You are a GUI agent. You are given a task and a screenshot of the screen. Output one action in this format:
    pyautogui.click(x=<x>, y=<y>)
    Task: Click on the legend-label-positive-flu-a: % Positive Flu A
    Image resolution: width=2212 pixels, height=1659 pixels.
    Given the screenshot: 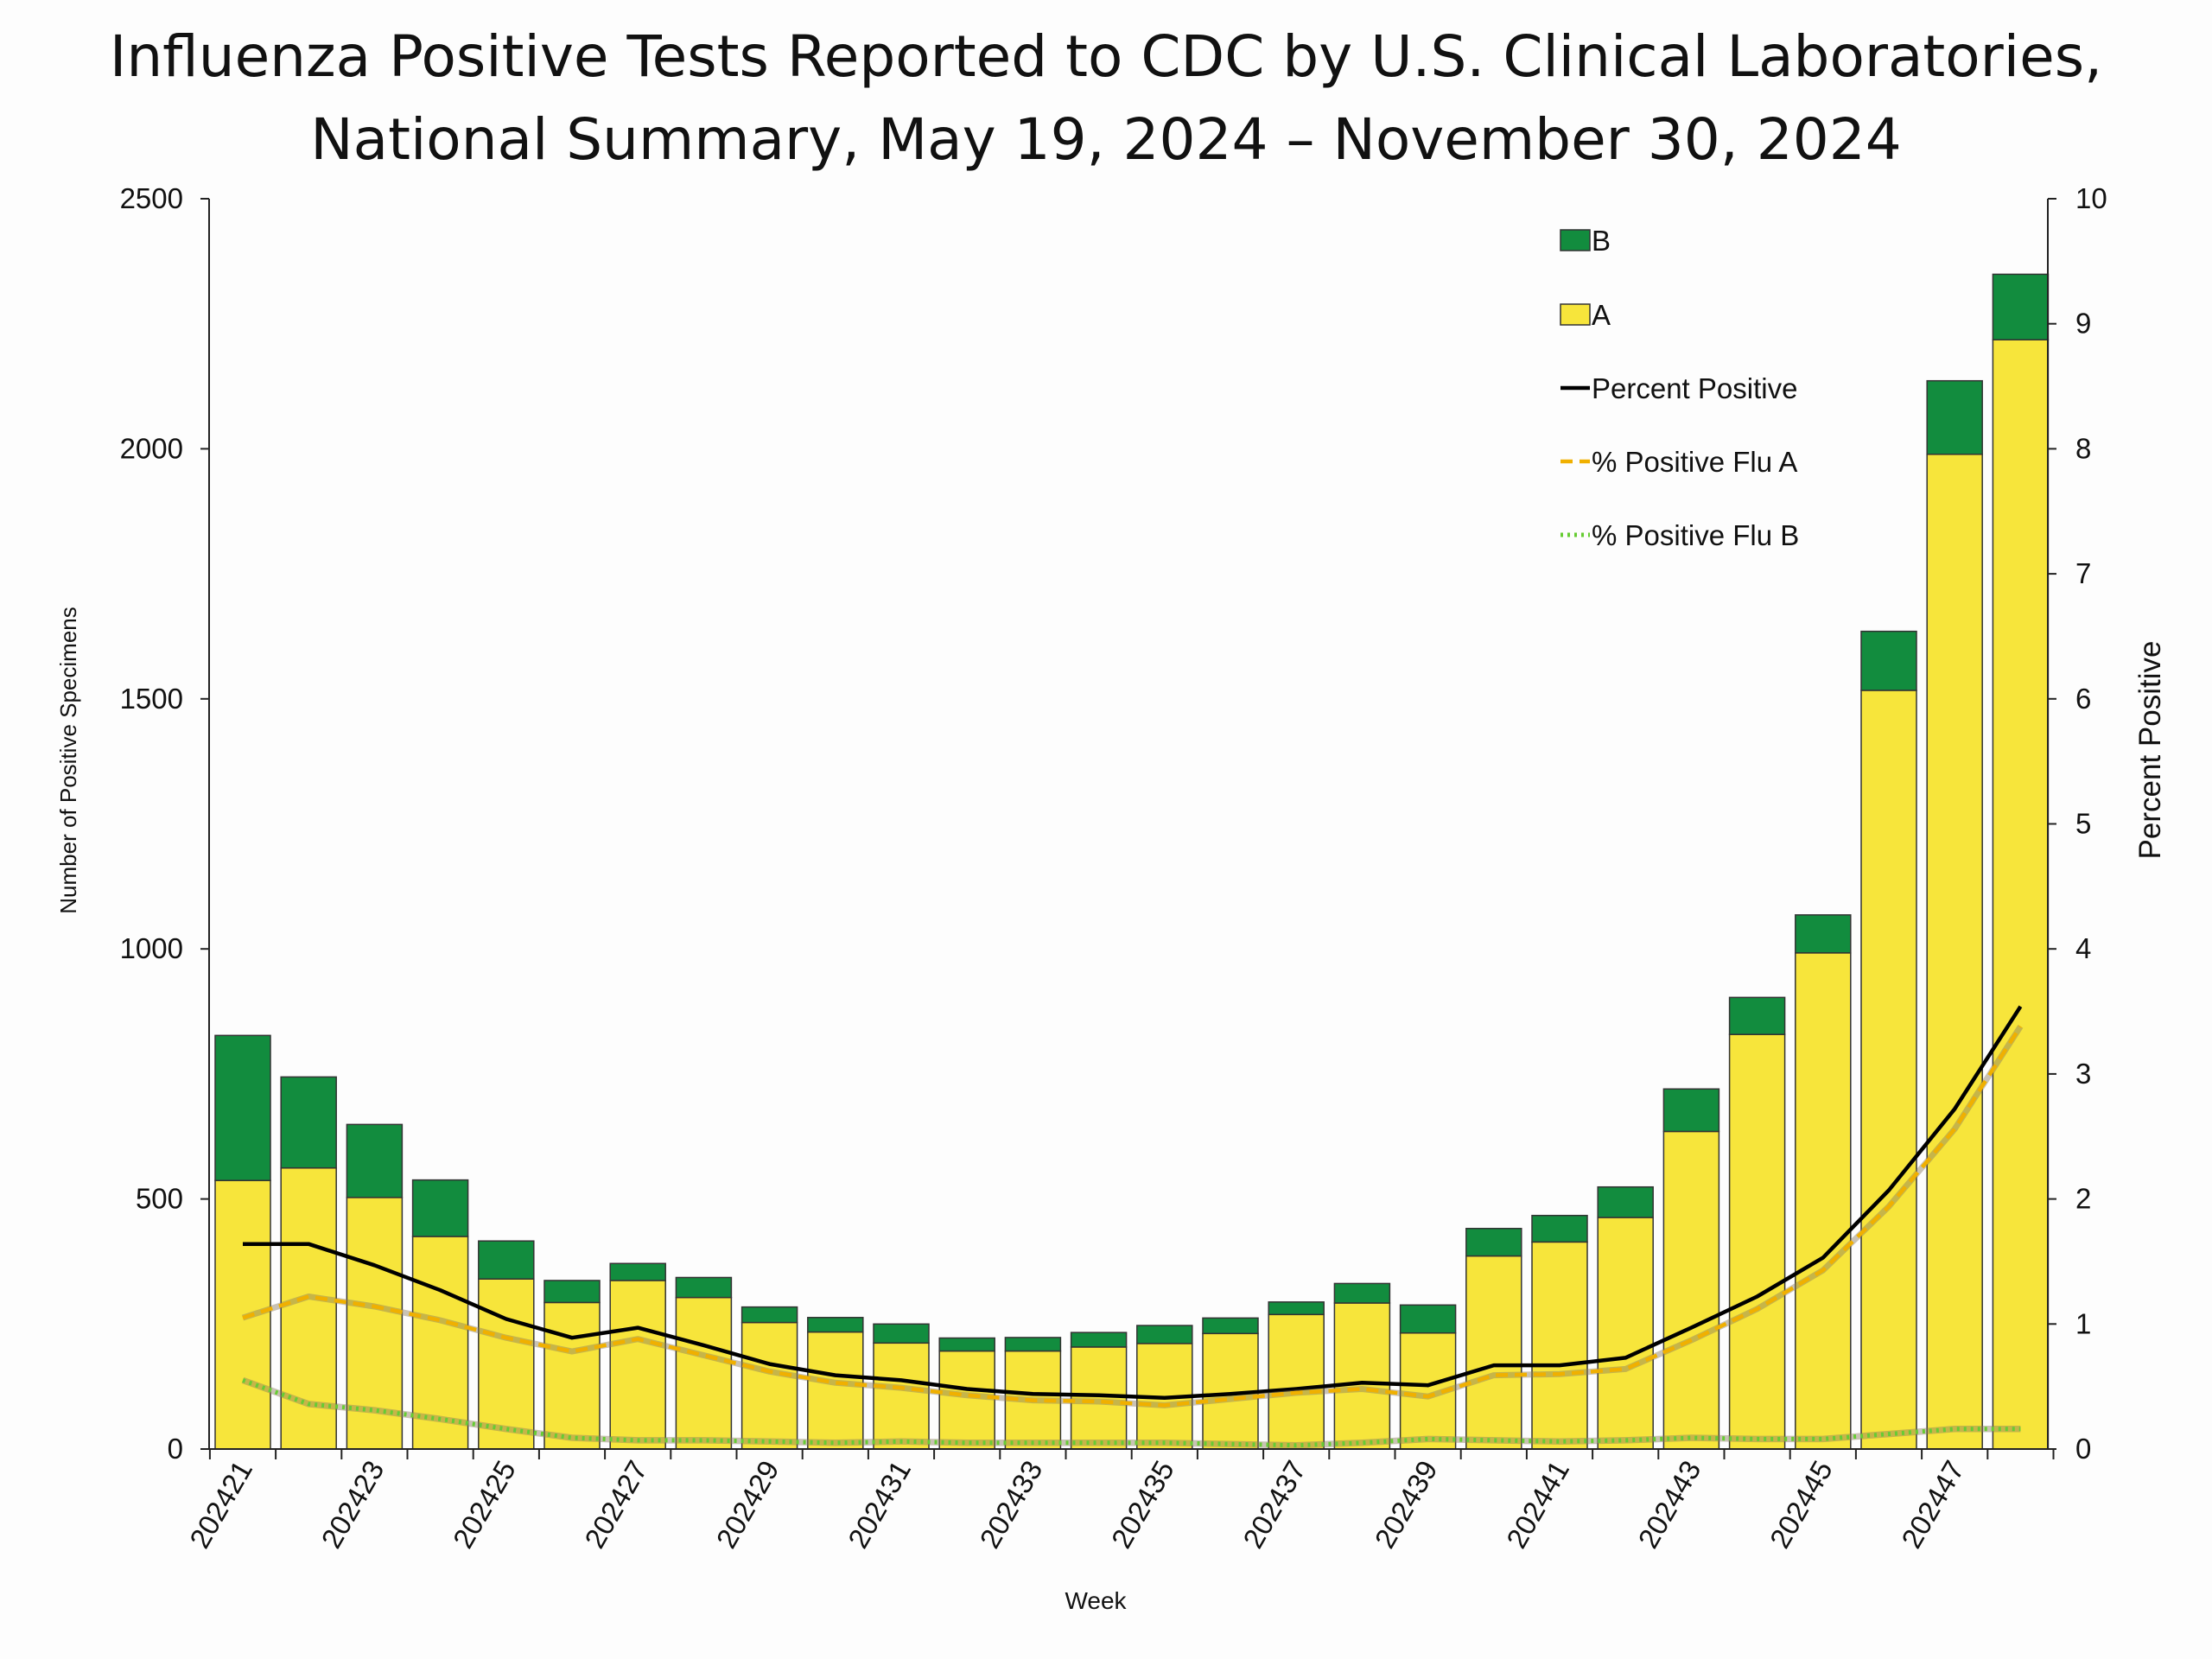 What is the action you would take?
    pyautogui.click(x=1694, y=462)
    